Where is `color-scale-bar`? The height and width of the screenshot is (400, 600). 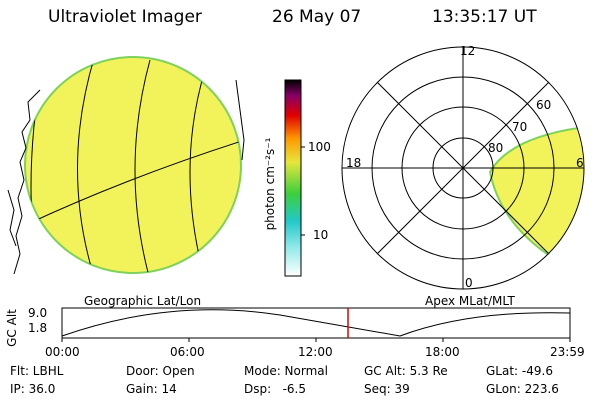 color-scale-bar is located at coordinates (294, 178).